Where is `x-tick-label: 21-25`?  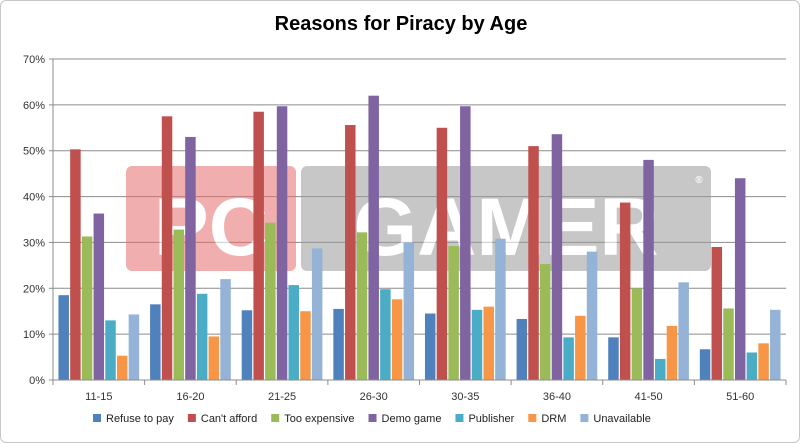 x-tick-label: 21-25 is located at coordinates (282, 397).